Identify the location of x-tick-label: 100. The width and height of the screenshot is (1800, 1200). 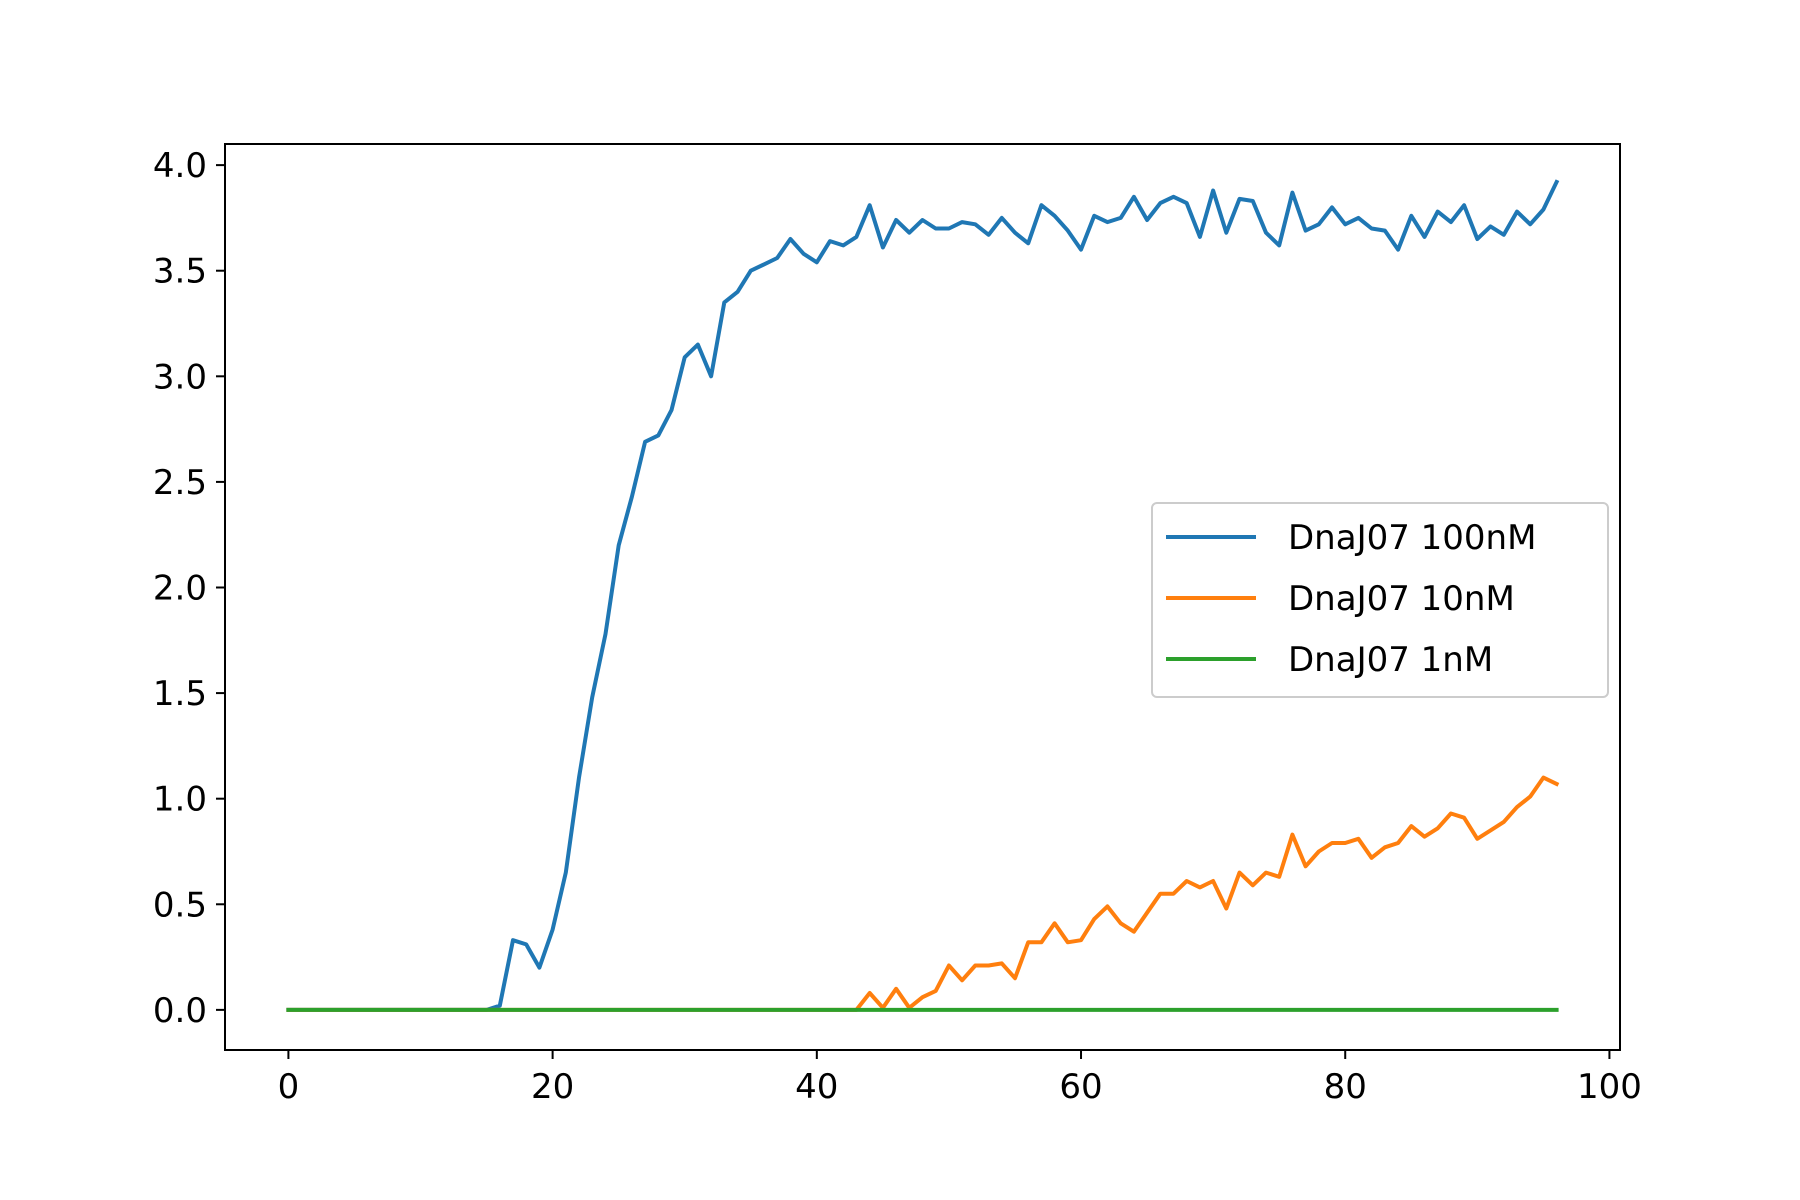
(1609, 1087).